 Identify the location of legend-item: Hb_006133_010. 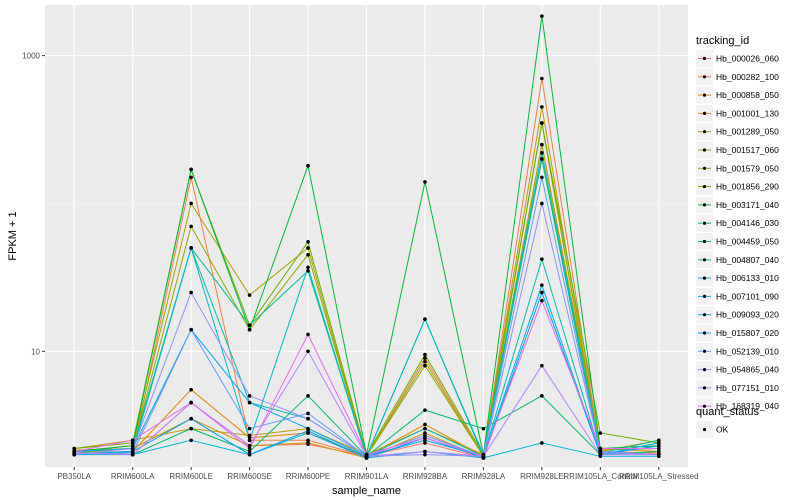
(737, 278).